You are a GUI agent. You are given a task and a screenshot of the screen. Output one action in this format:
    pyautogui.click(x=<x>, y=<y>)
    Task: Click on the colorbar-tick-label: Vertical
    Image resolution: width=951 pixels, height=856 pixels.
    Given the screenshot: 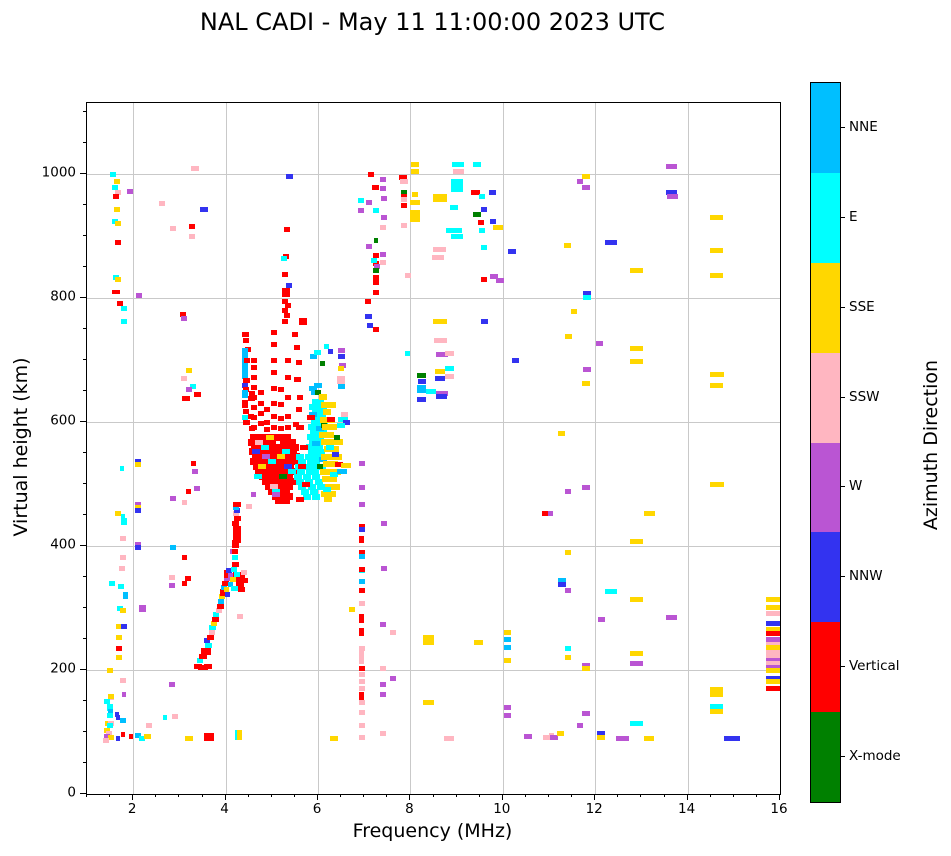 What is the action you would take?
    pyautogui.click(x=874, y=666)
    